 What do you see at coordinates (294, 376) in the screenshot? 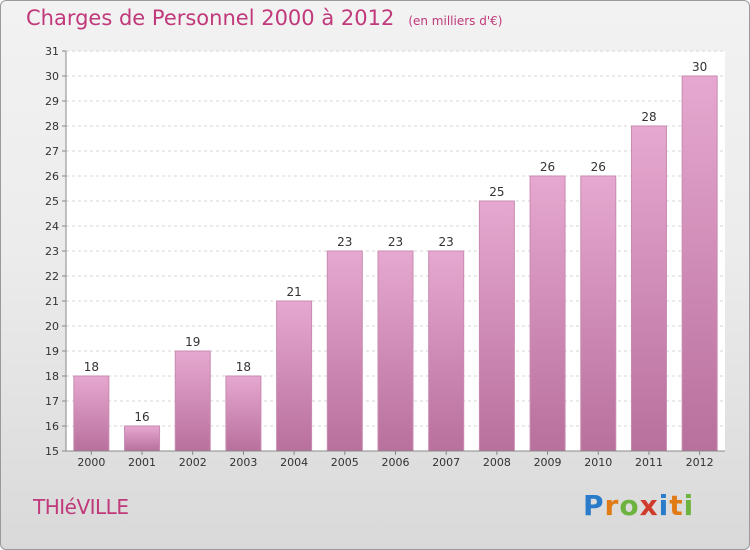
I see `bar-2004` at bounding box center [294, 376].